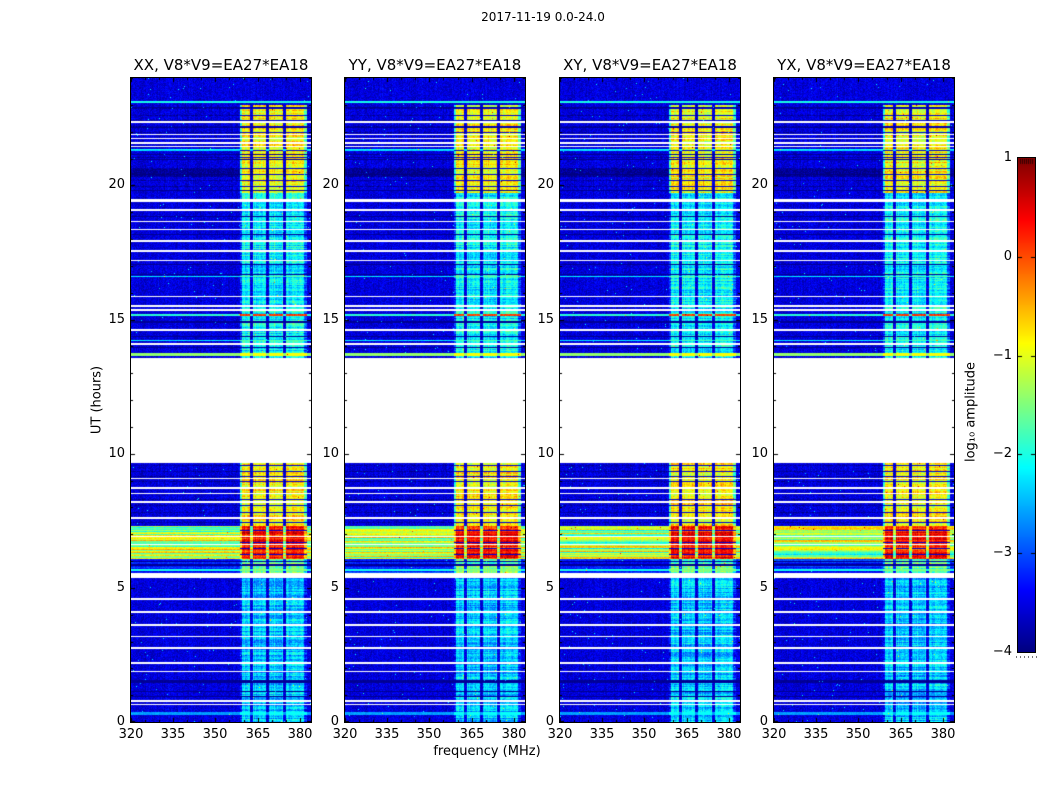  I want to click on spectrogram-xx-heatmap, so click(221, 400).